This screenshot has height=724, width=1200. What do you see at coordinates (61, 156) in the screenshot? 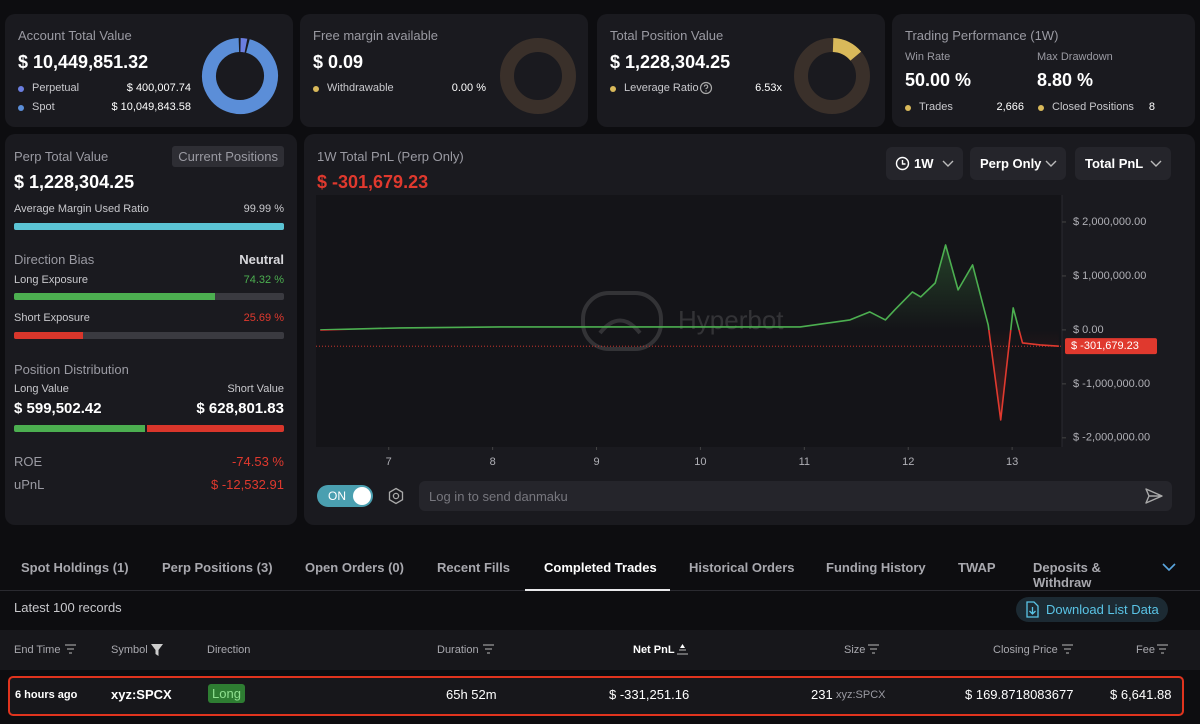
I see `panel-title: Perp Total Value` at bounding box center [61, 156].